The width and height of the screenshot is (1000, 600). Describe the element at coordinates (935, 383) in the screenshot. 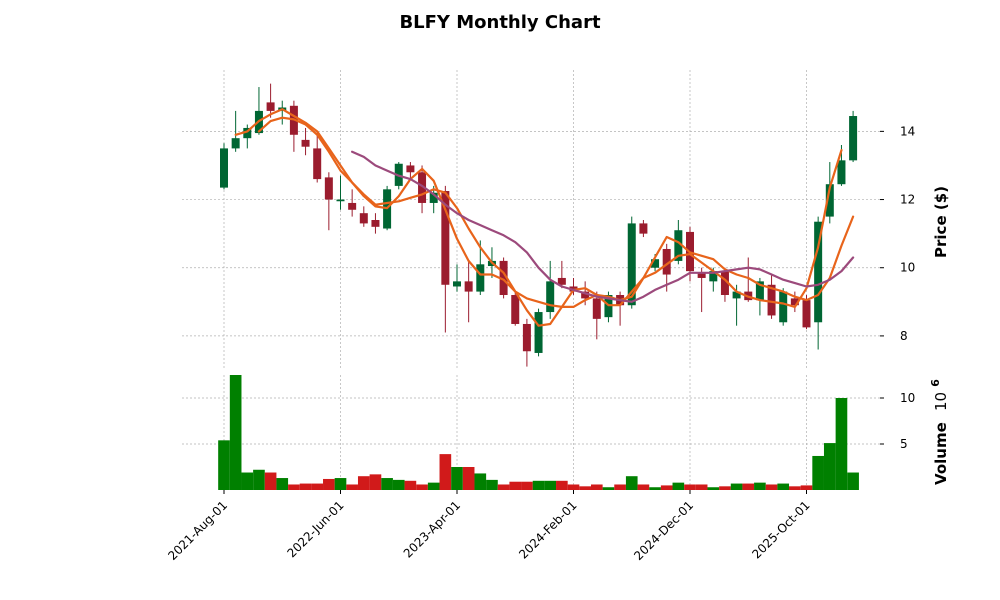

I see `volume-exponent-power: 6` at that location.